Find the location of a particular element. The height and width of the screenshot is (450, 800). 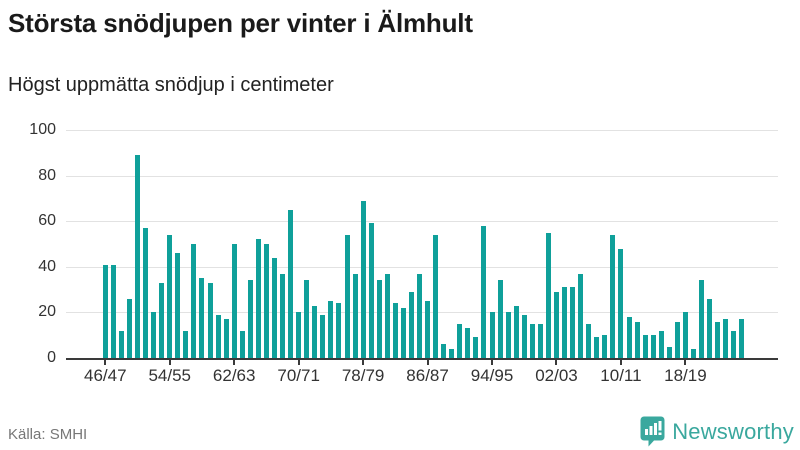

newsworthy-badge-icon is located at coordinates (652, 431).